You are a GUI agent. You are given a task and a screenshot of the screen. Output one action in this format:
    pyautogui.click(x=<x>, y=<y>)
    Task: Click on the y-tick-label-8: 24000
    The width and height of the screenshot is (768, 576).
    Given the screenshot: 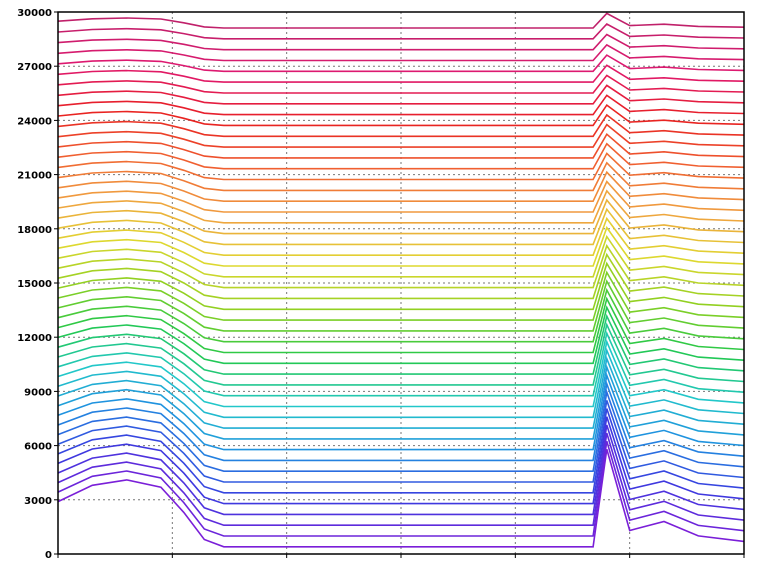 What is the action you would take?
    pyautogui.click(x=34, y=121)
    